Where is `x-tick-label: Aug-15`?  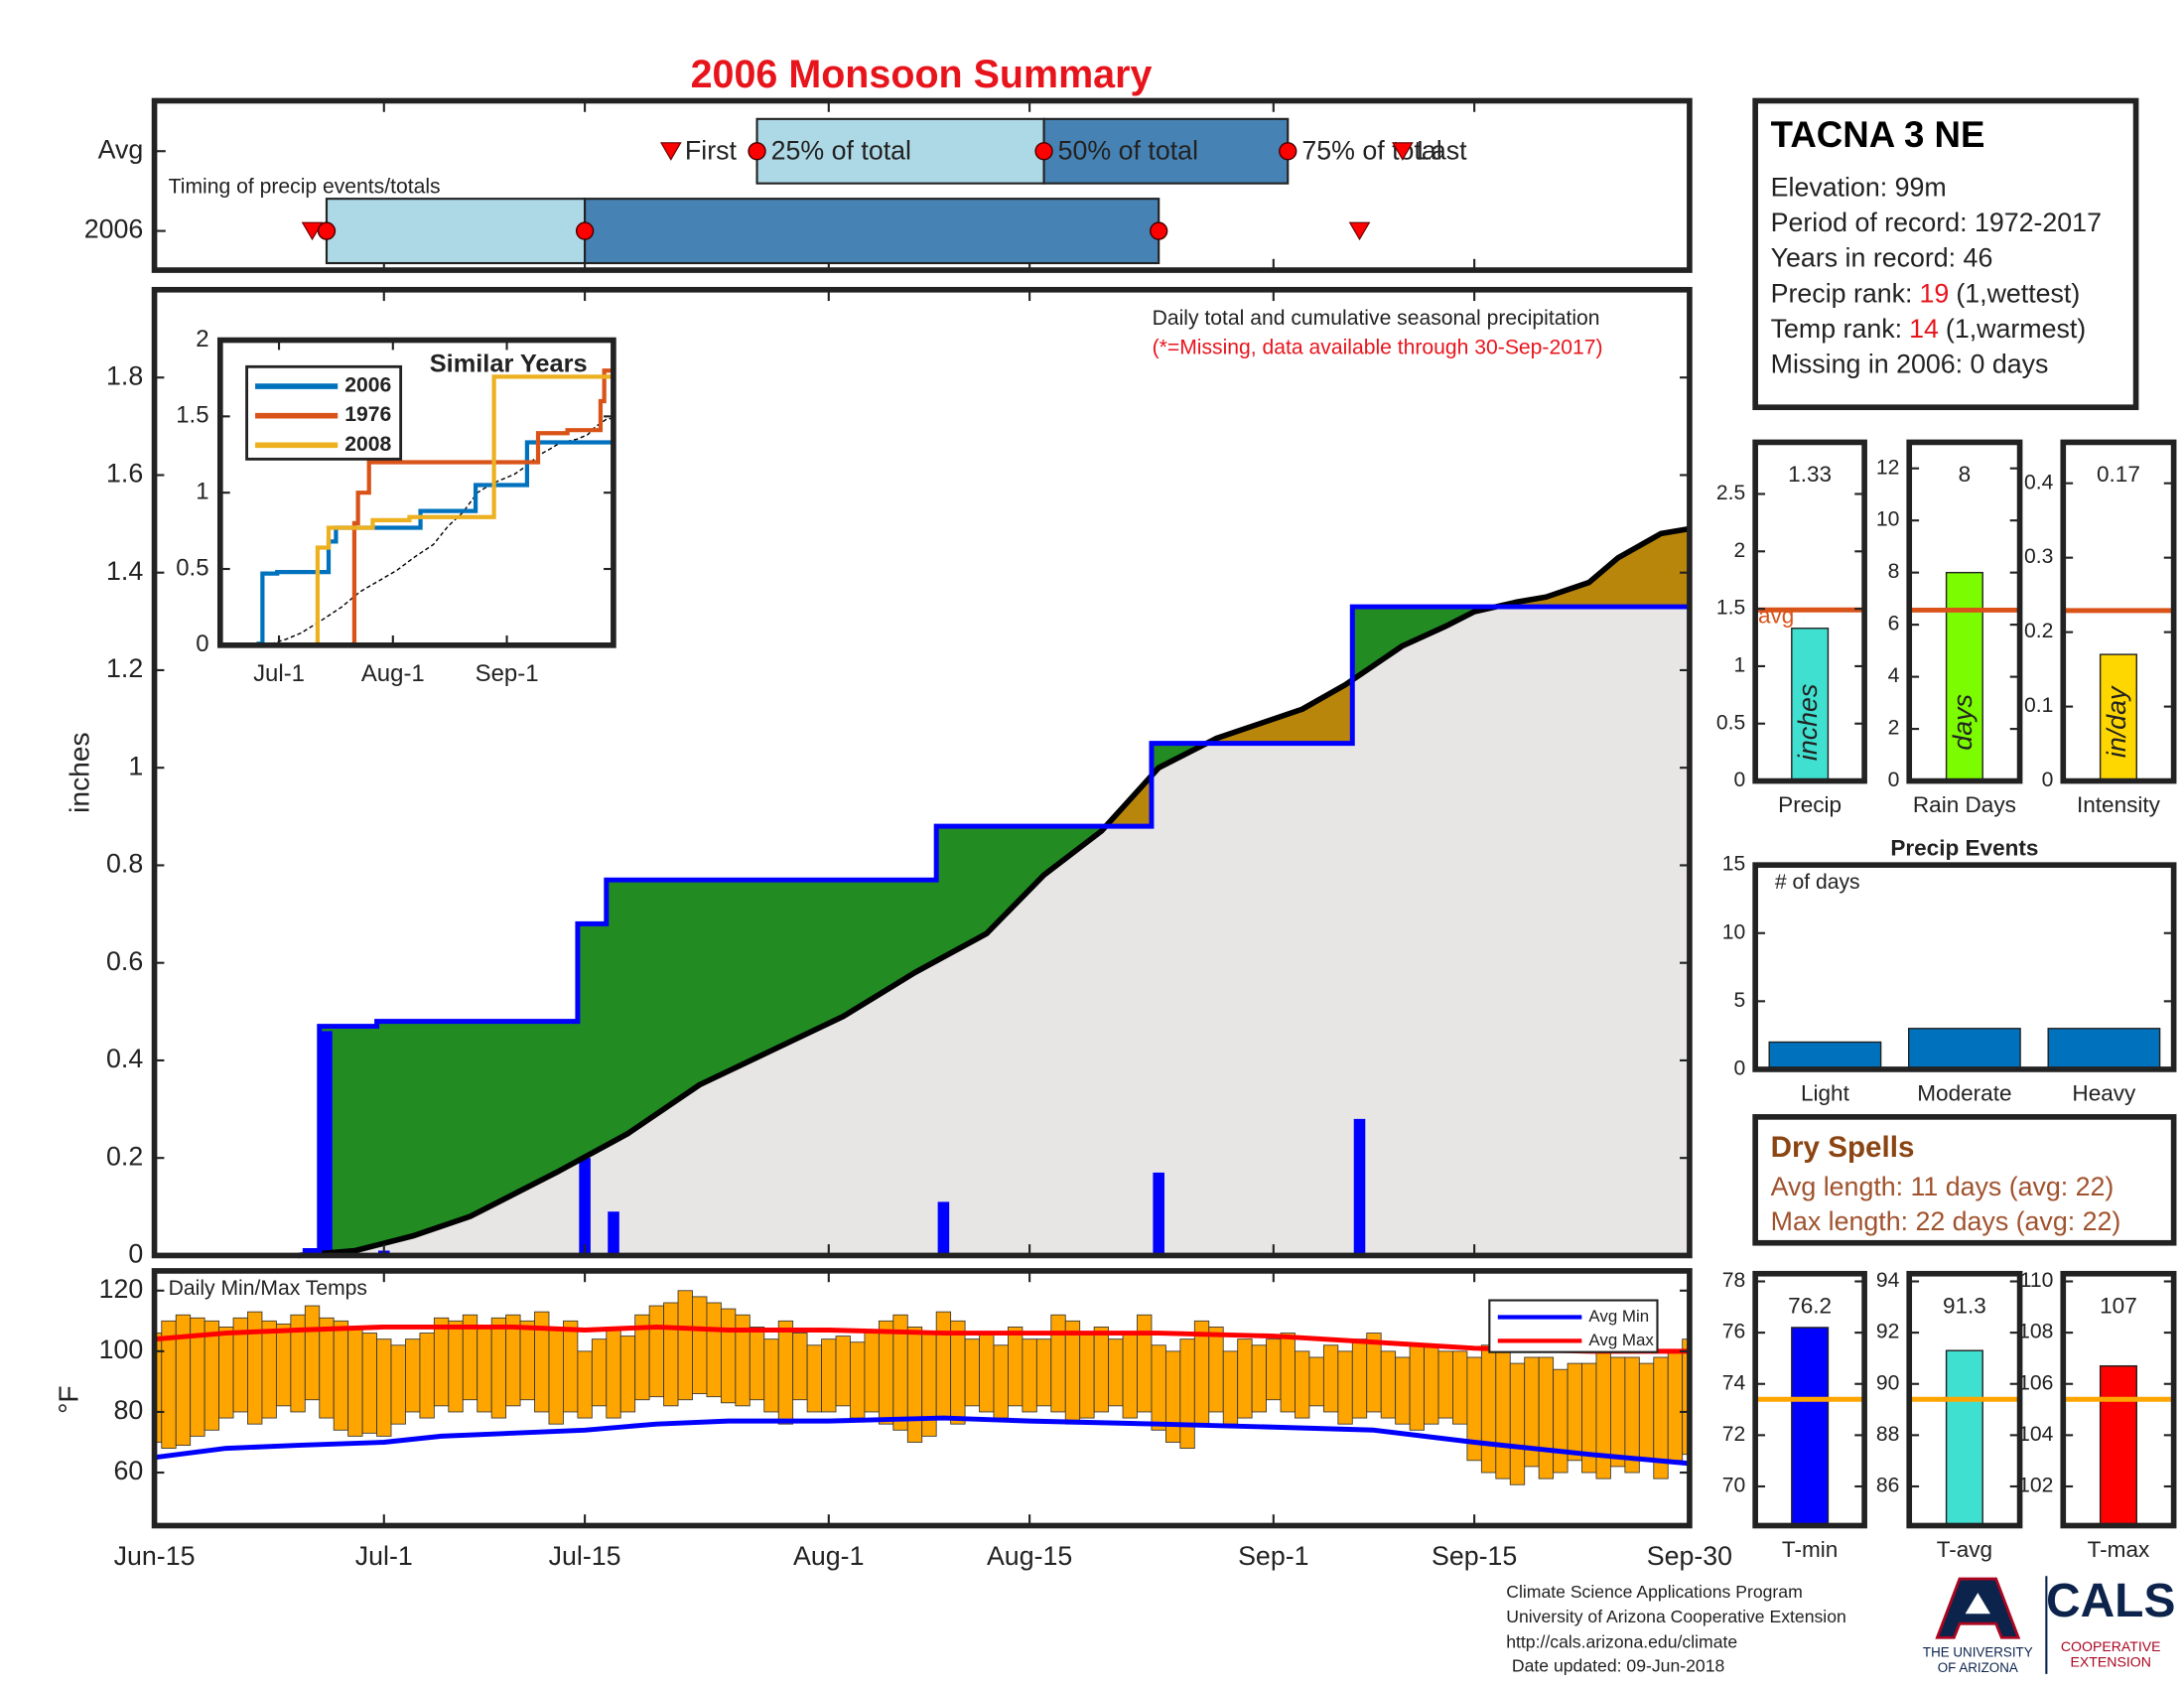
x-tick-label: Aug-15 is located at coordinates (1029, 1556).